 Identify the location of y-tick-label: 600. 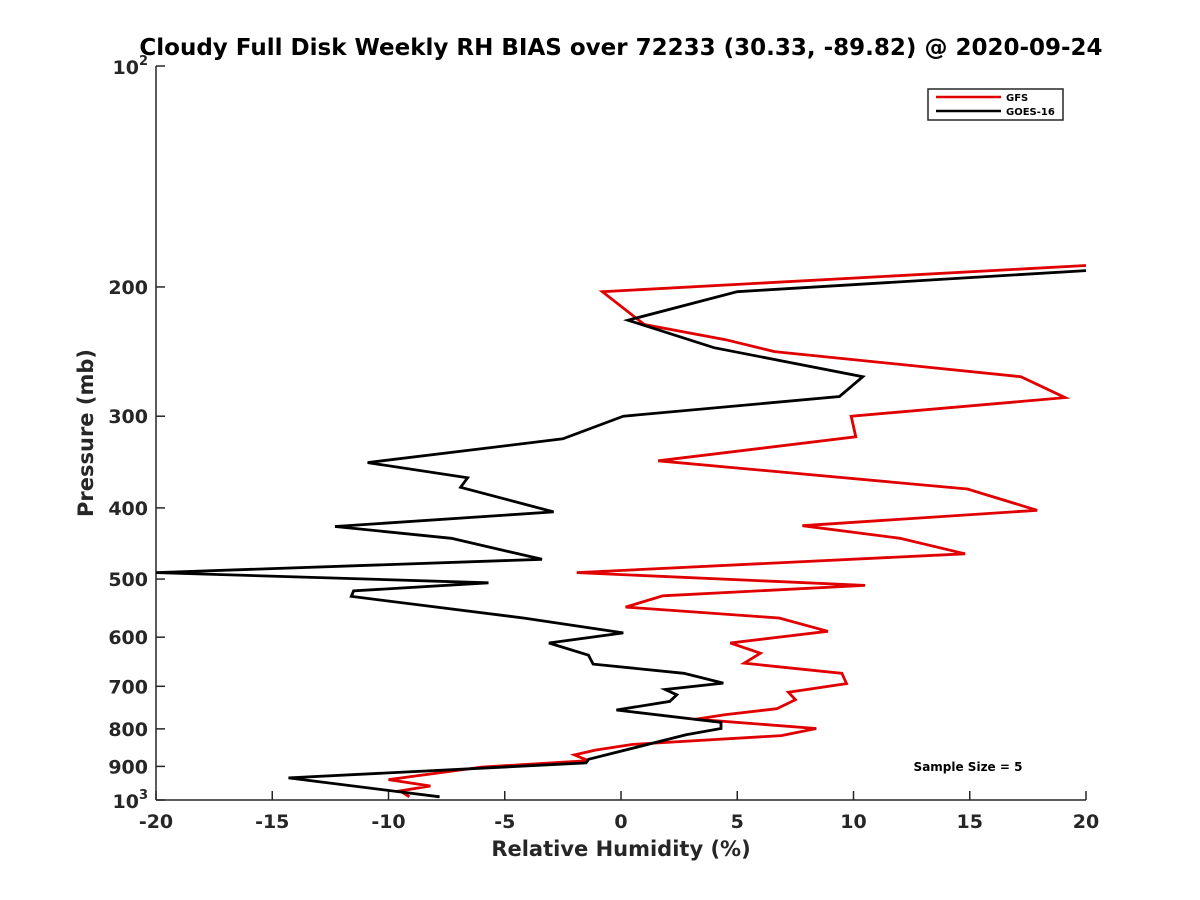
(128, 638).